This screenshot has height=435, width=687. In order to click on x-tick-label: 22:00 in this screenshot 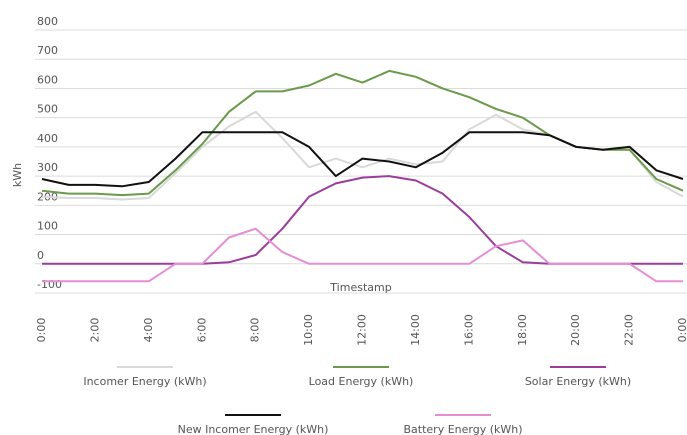, I will do `click(629, 330)`.